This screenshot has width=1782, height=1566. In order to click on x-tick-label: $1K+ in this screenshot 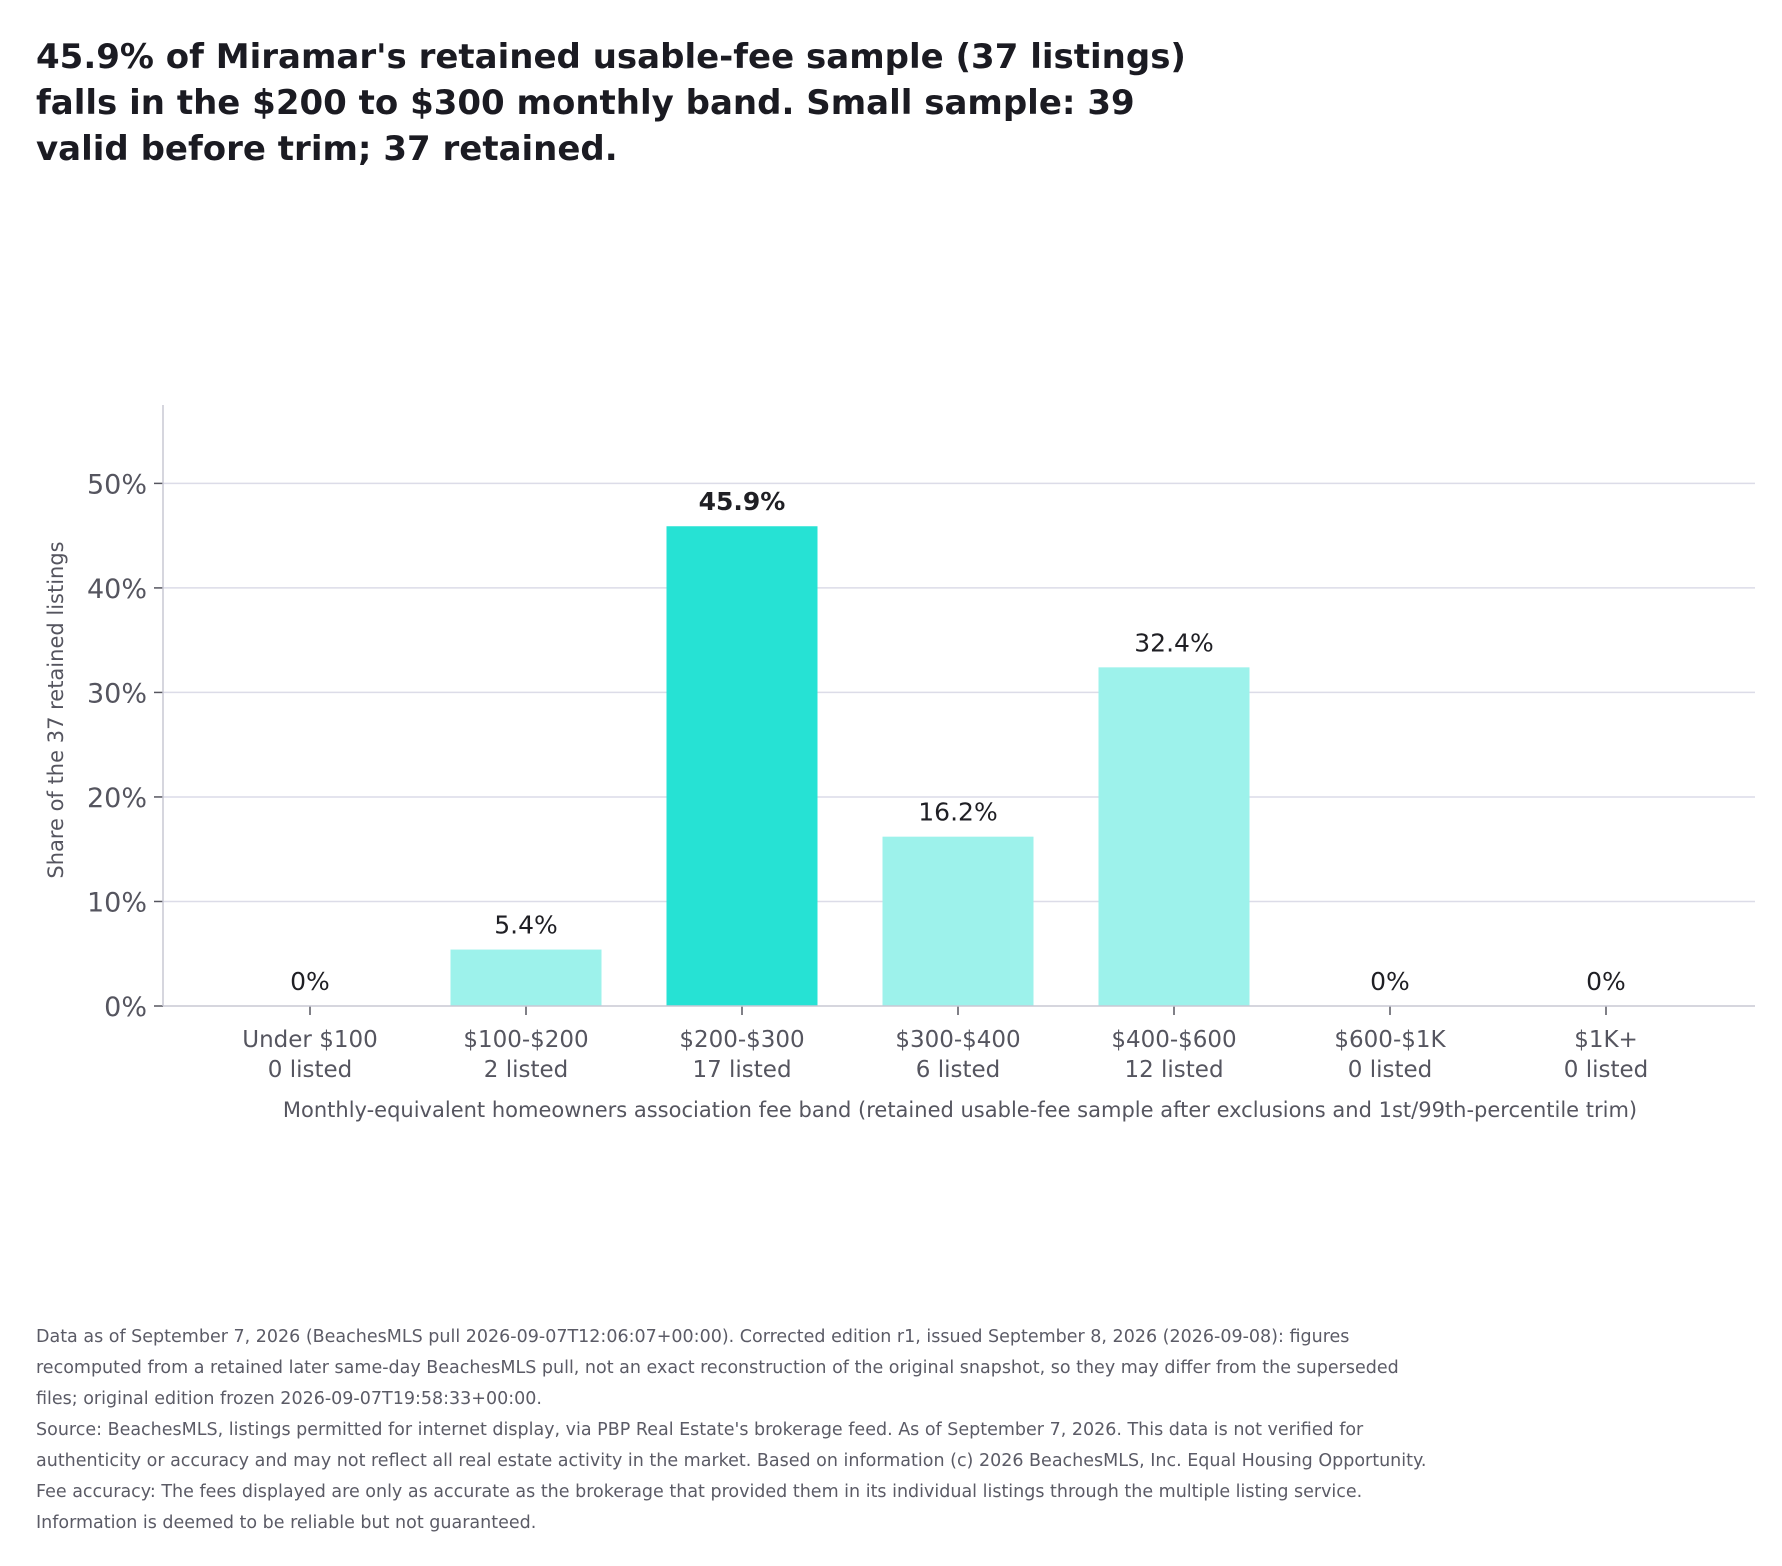, I will do `click(1606, 1040)`.